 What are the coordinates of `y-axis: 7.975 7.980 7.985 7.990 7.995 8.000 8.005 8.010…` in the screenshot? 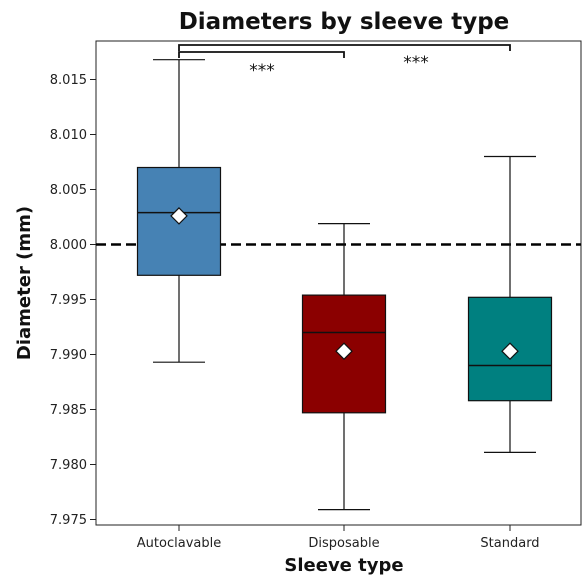 It's located at (73, 300).